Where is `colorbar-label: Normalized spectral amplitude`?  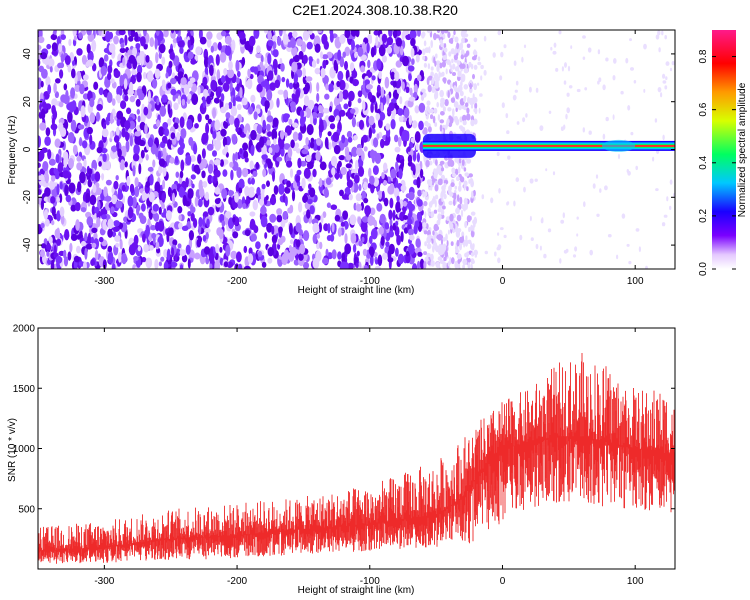 colorbar-label: Normalized spectral amplitude is located at coordinates (742, 149).